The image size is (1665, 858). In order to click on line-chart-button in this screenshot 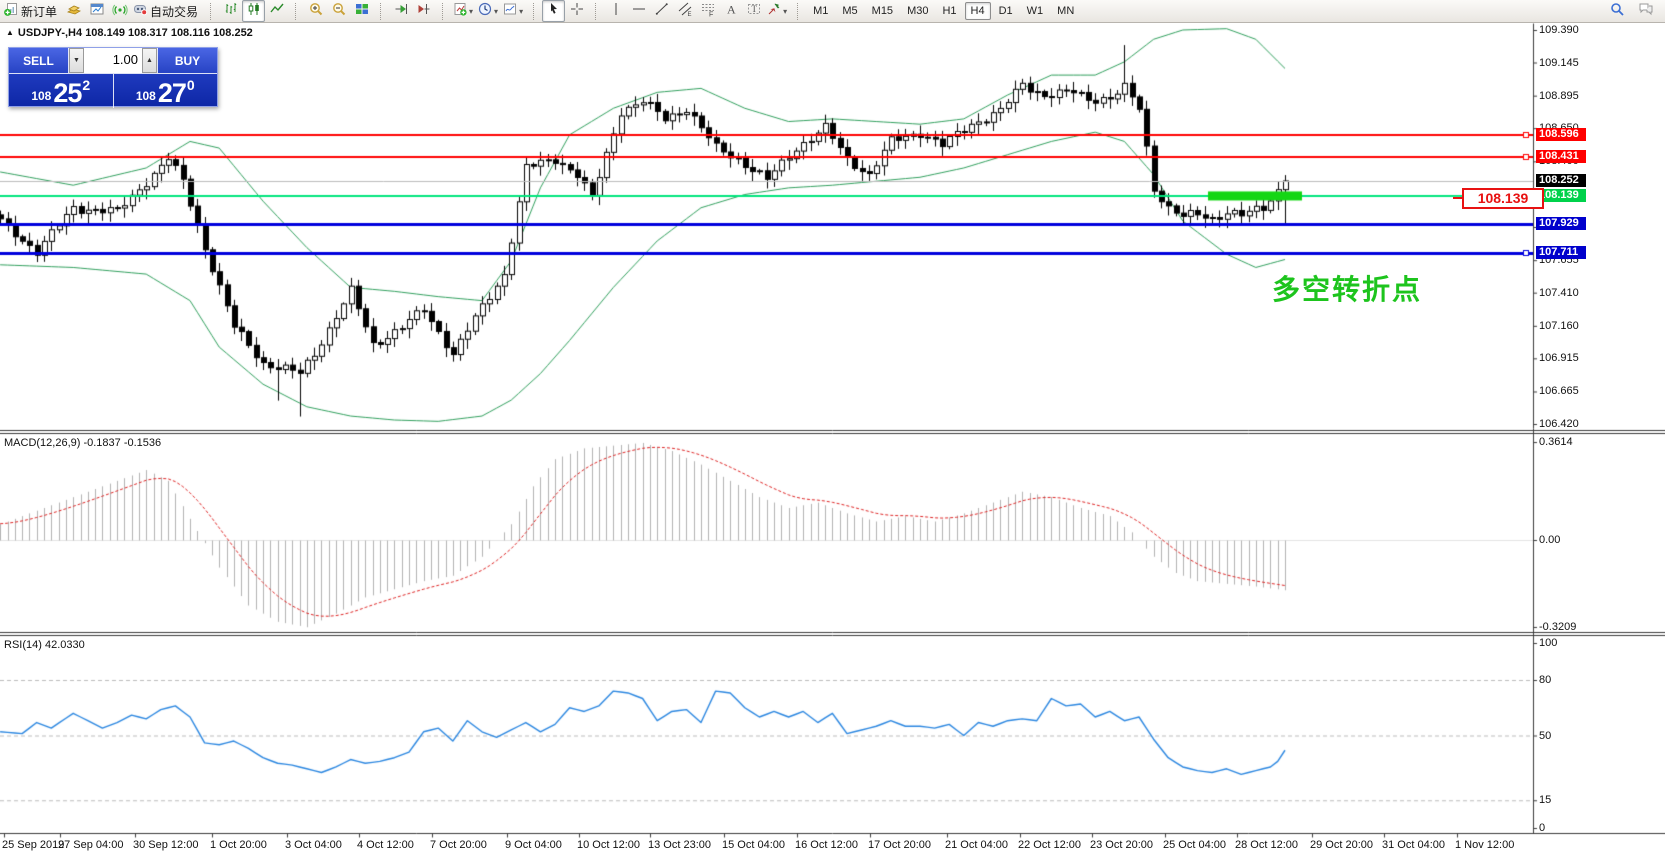, I will do `click(276, 11)`.